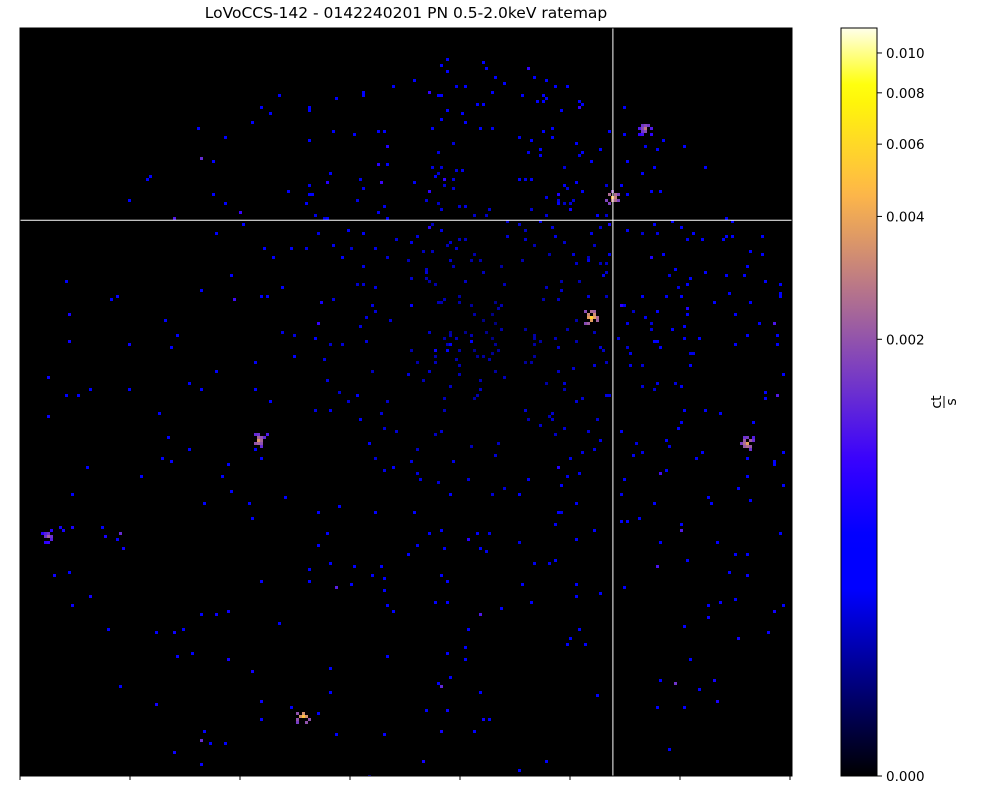 The height and width of the screenshot is (800, 1000). Describe the element at coordinates (859, 402) in the screenshot. I see `colorbar-gradient` at that location.